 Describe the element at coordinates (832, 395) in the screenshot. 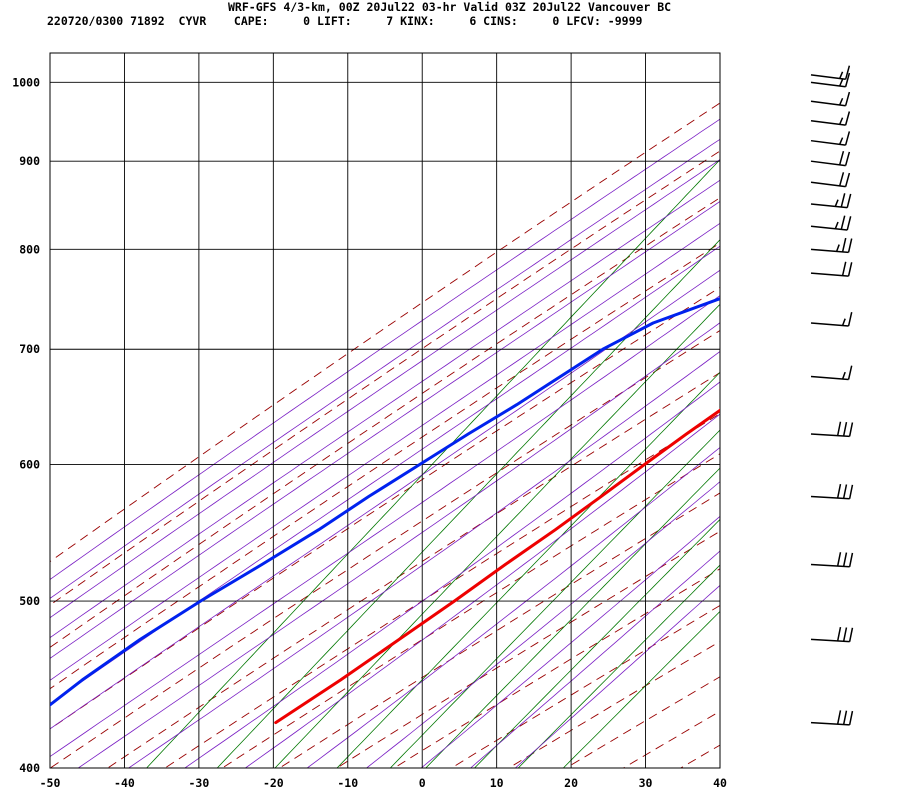

I see `wind-barbs` at that location.